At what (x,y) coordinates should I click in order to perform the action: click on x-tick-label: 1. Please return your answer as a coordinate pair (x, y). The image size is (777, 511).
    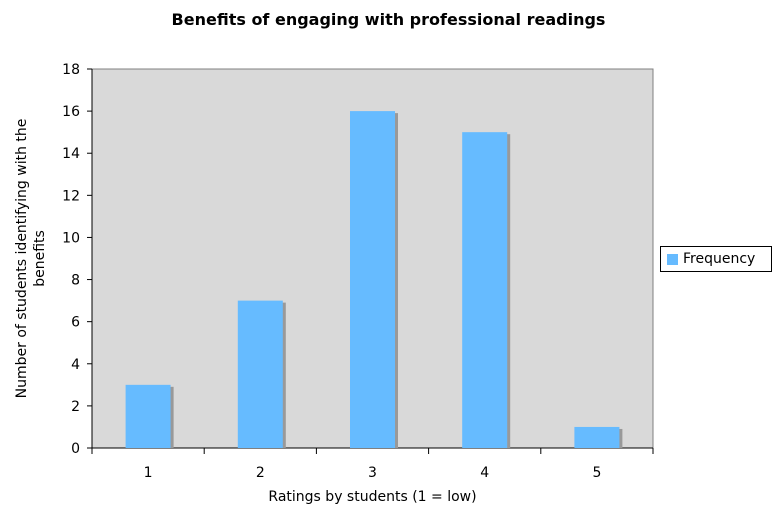
    Looking at the image, I should click on (148, 473).